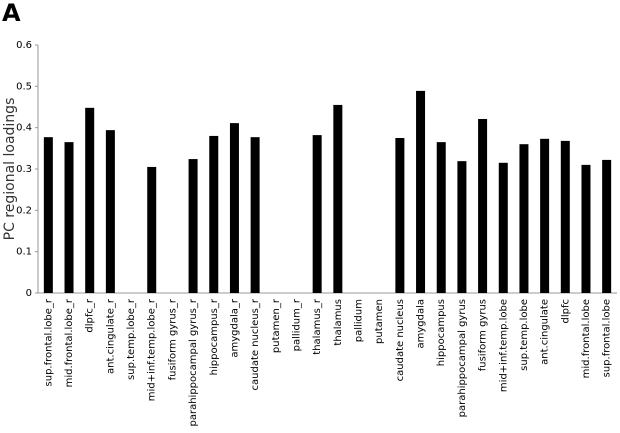  I want to click on x-tick-label: ant.cingulate_r, so click(110, 336).